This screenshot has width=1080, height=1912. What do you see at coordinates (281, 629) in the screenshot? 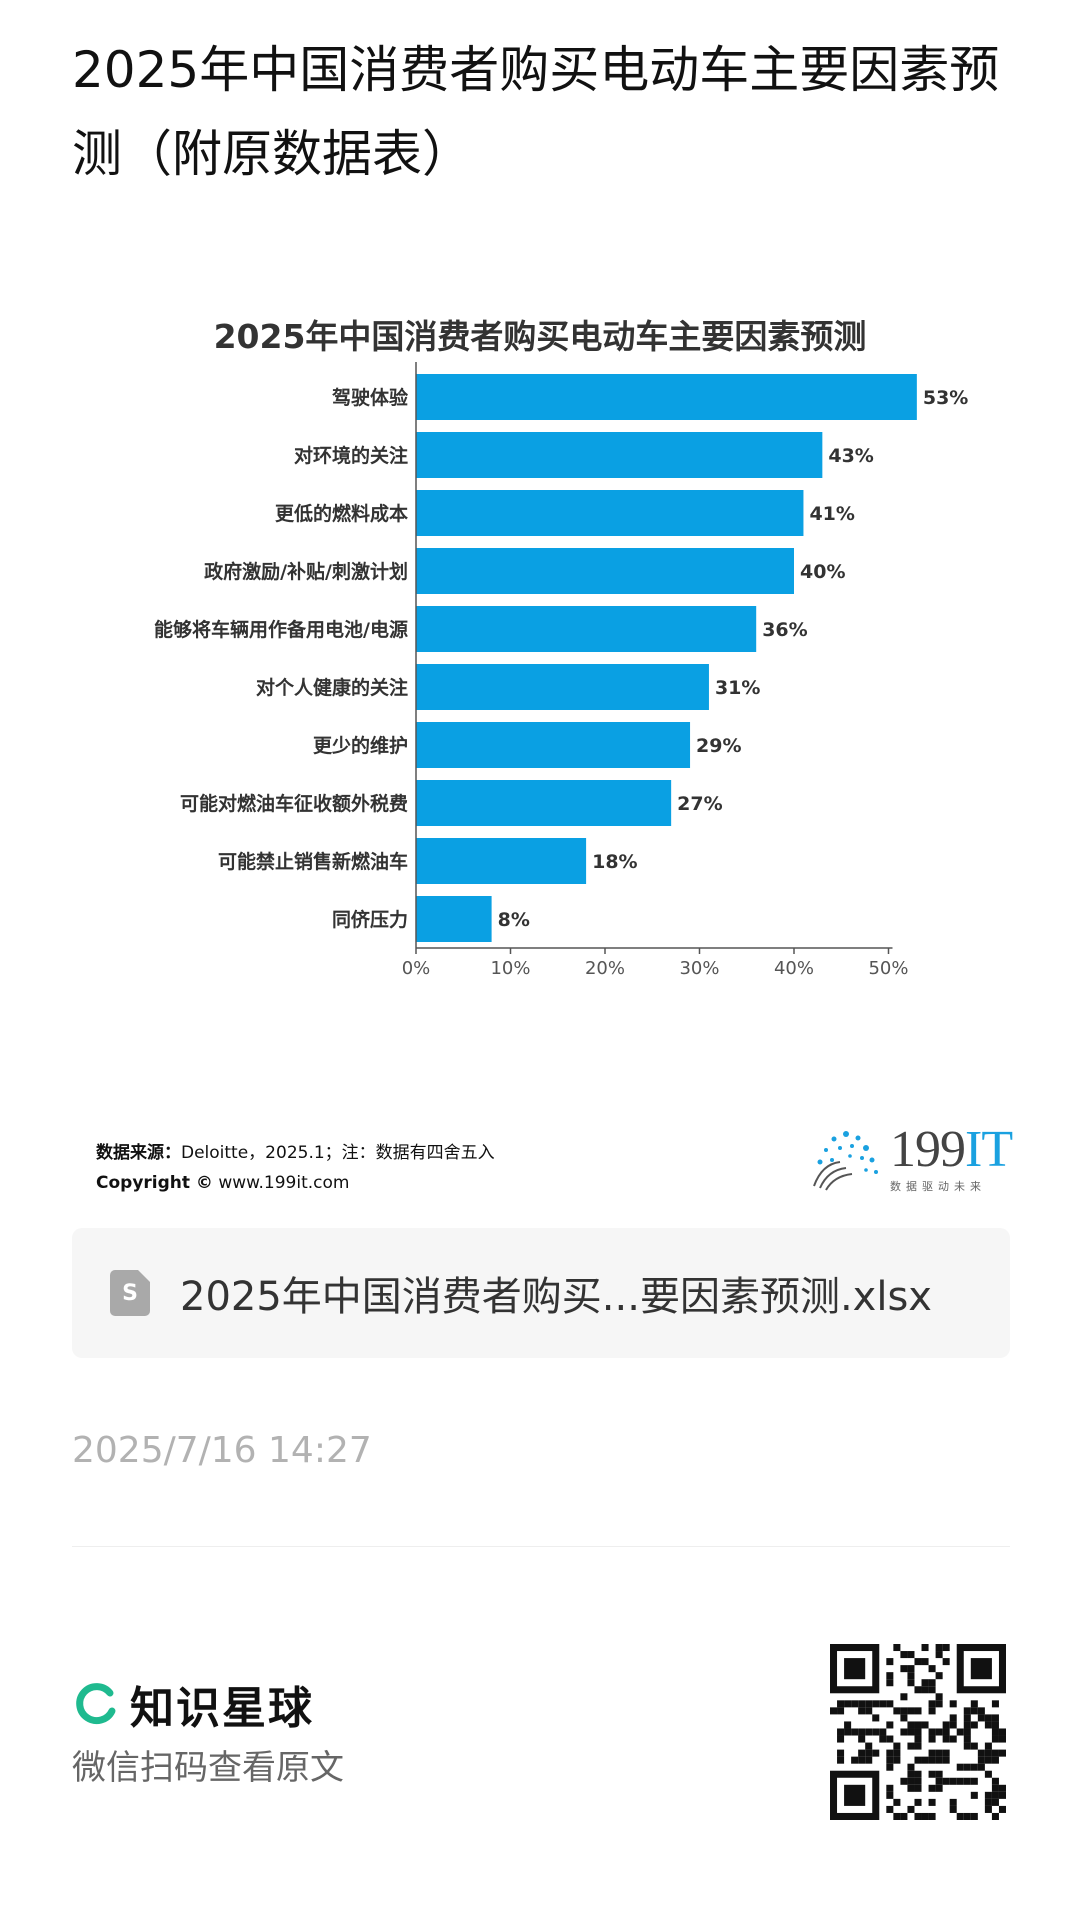
I see `category-label: 能够将车辆用作备用电池/电源` at bounding box center [281, 629].